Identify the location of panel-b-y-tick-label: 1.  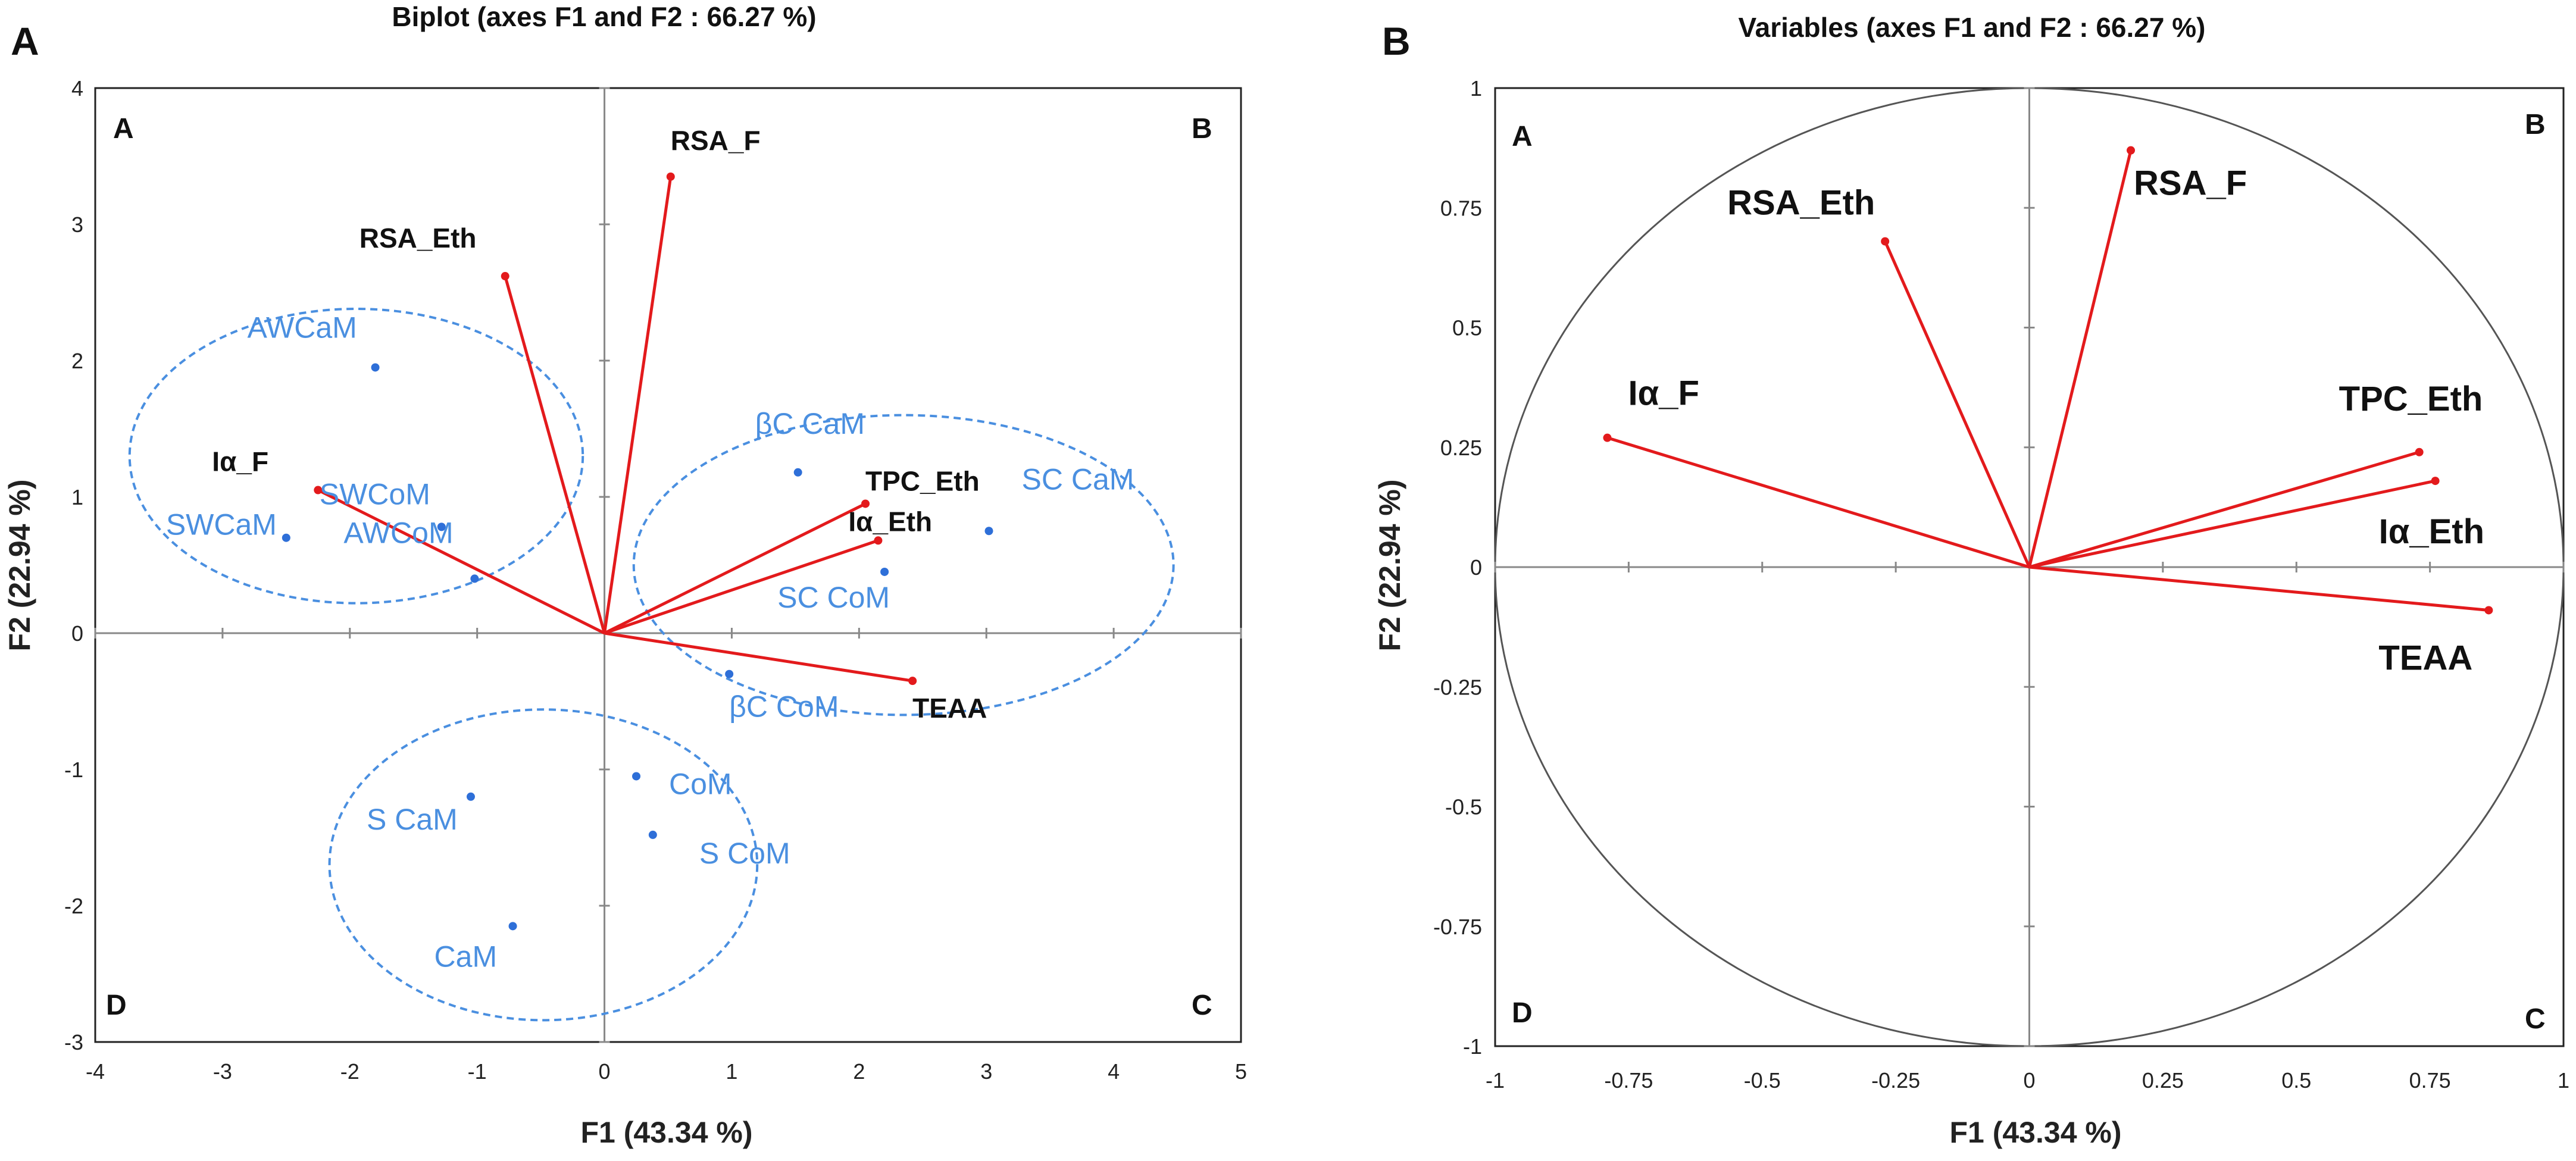
(1476, 88).